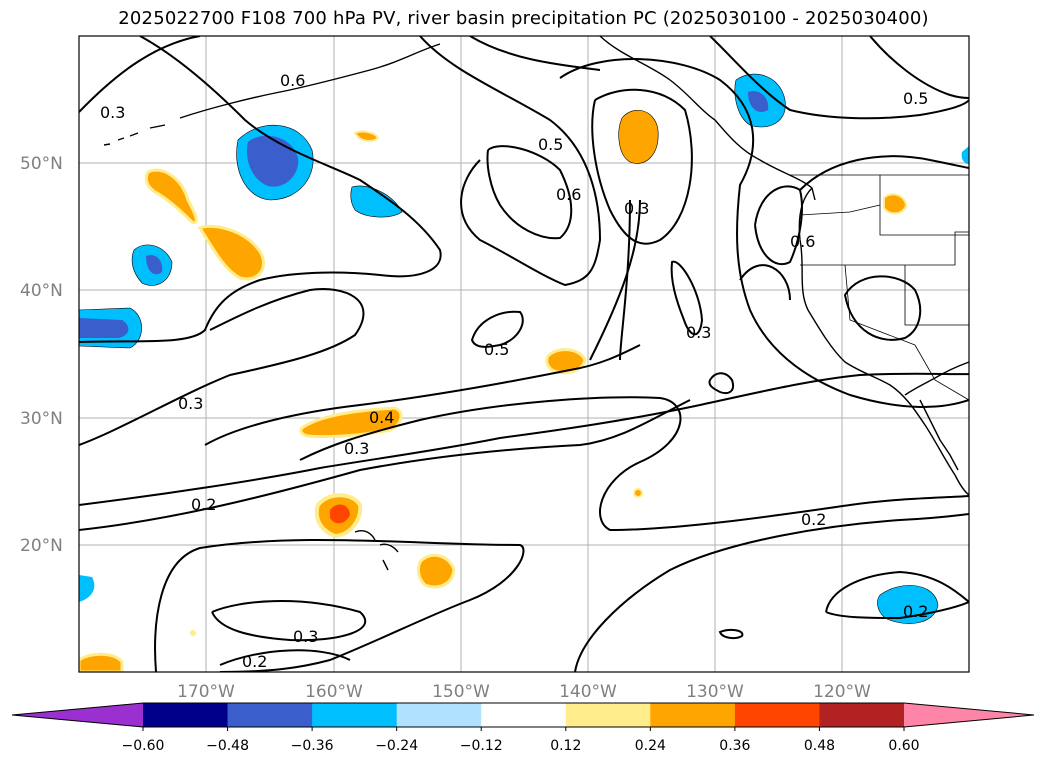 The image size is (1047, 765). I want to click on colorbar-tick-label: 0.24, so click(650, 746).